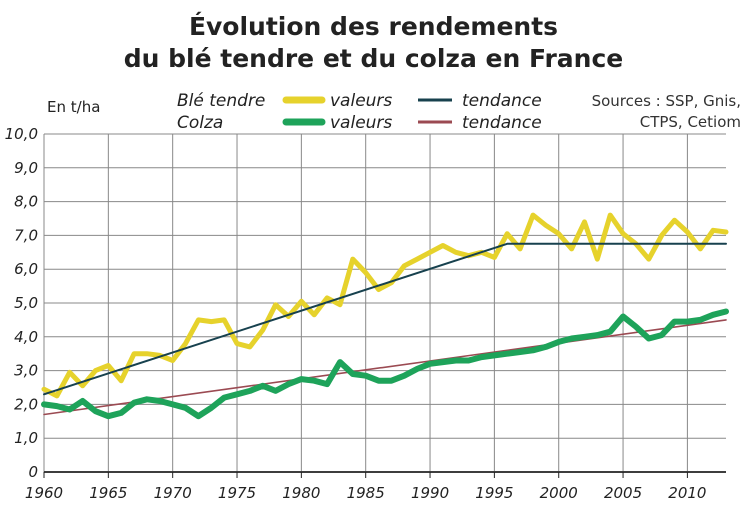  What do you see at coordinates (44, 493) in the screenshot?
I see `x-tick-label: 1960` at bounding box center [44, 493].